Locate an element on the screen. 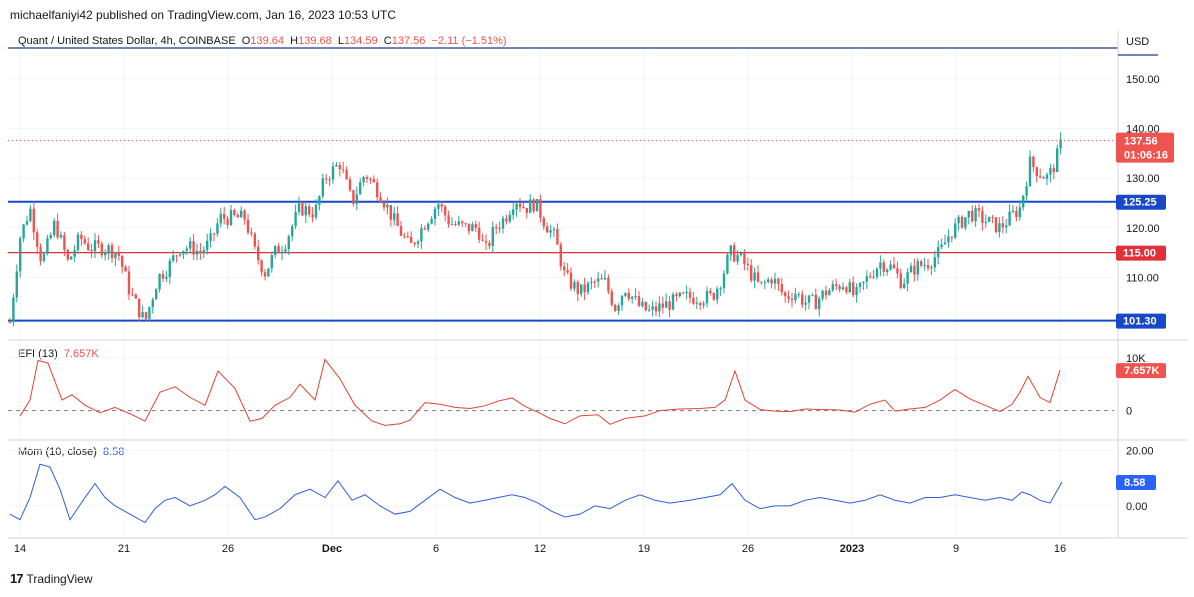  mom-series-line is located at coordinates (536, 493).